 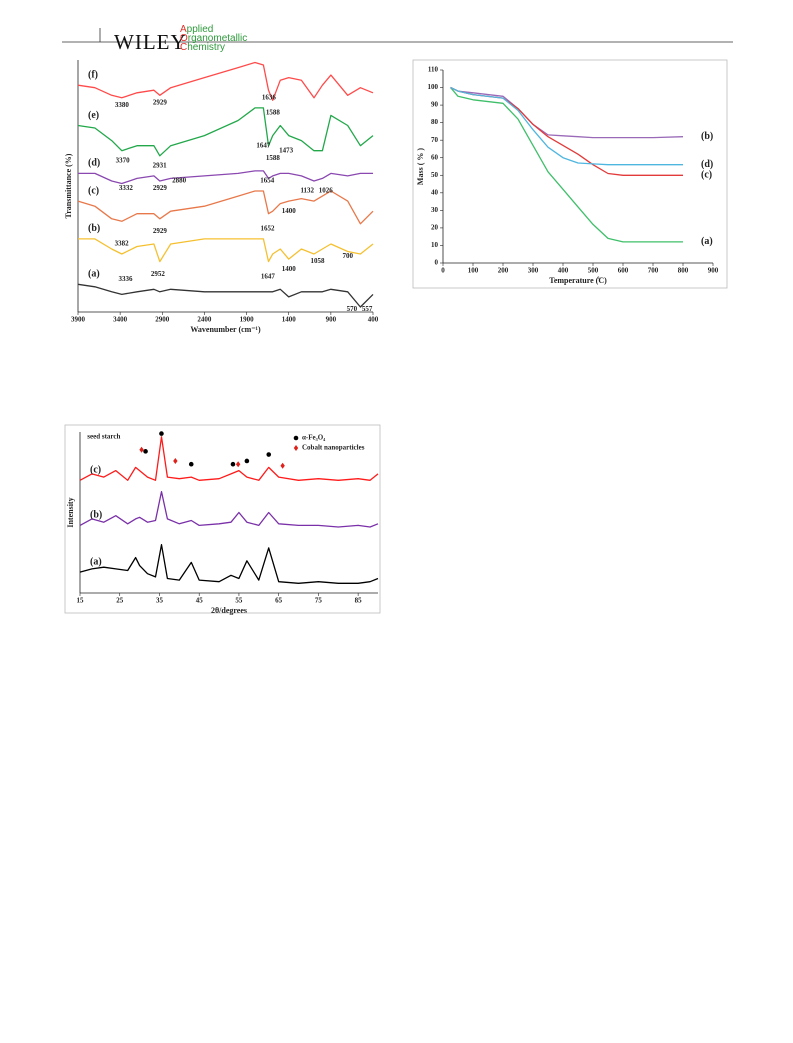 What do you see at coordinates (81, 601) in the screenshot?
I see `x-tick-label: 15` at bounding box center [81, 601].